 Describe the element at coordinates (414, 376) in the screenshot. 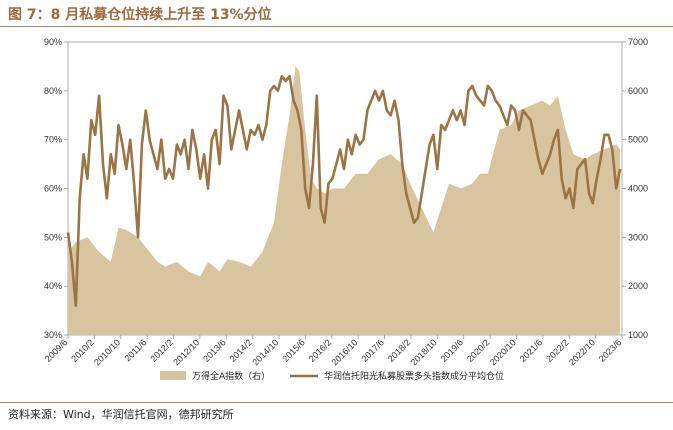

I see `legend-label-line: 华润信托阳光私募股票多头指数成分平均仓位` at that location.